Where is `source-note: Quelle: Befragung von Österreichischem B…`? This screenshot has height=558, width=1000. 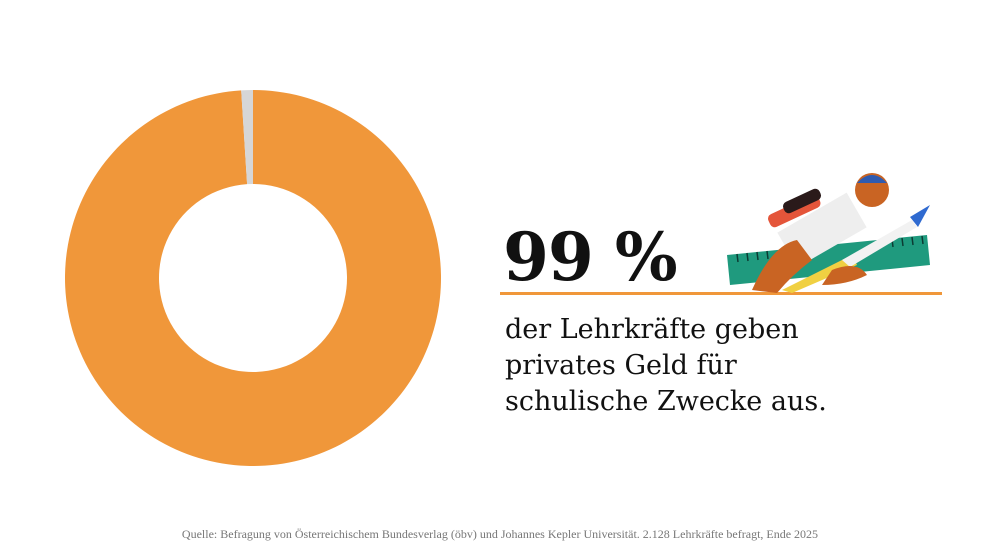
source-note: Quelle: Befragung von Österreichischem B… is located at coordinates (500, 534).